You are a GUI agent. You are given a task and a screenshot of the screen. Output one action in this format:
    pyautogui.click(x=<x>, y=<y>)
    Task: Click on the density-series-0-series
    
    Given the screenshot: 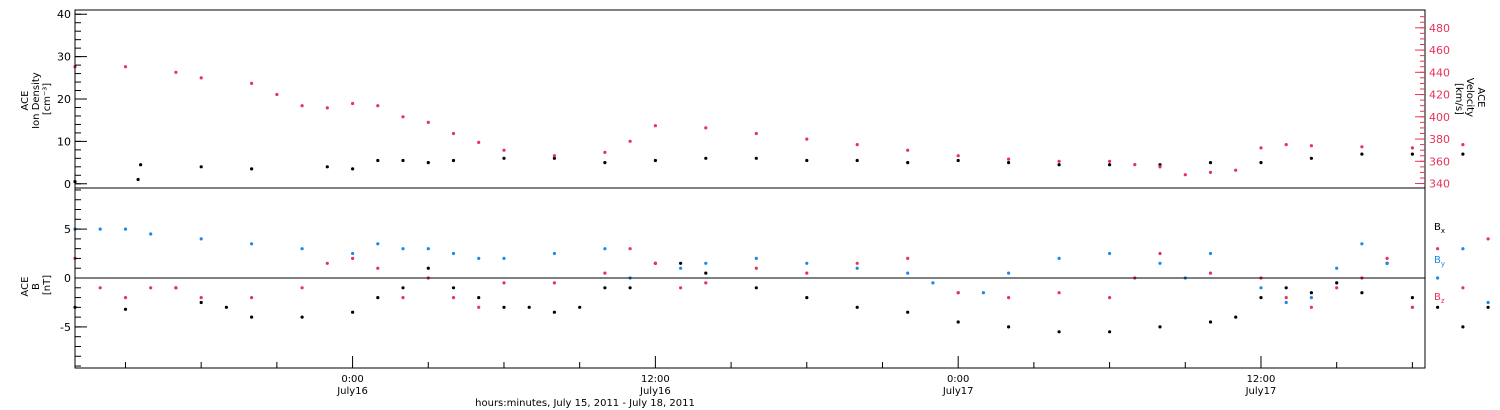 What is the action you would take?
    pyautogui.click(x=769, y=168)
    